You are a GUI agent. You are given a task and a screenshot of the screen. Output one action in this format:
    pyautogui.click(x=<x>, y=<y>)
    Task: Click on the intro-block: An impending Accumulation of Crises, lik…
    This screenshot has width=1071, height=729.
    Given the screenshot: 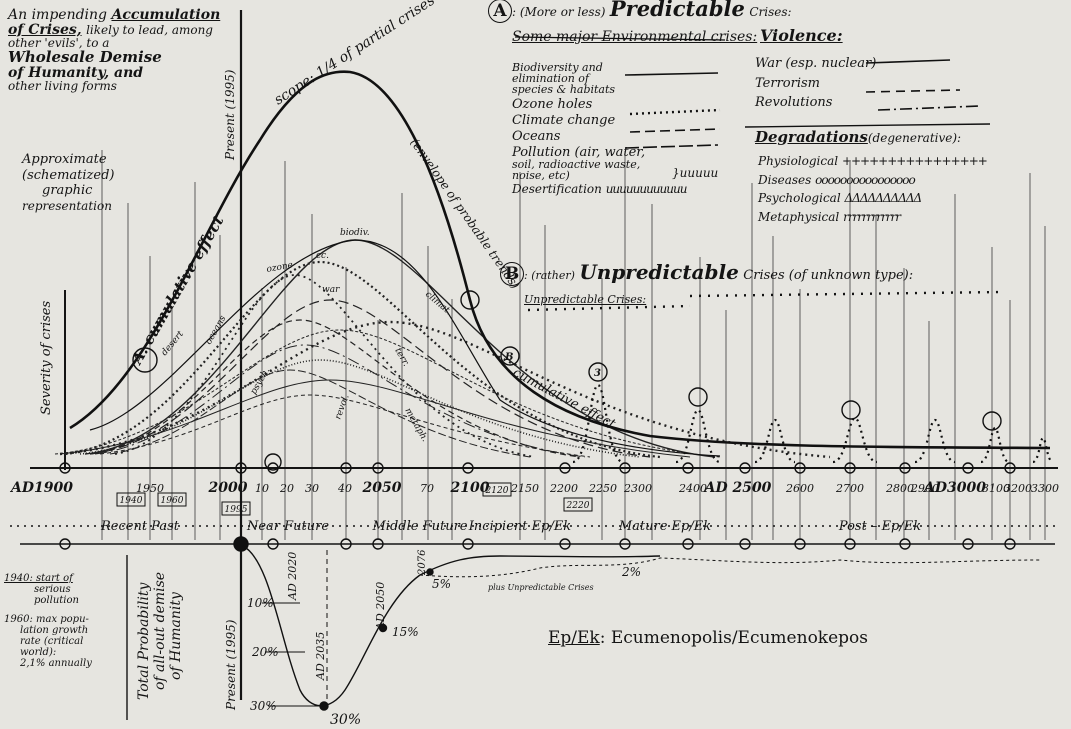 What is the action you would take?
    pyautogui.click(x=114, y=50)
    